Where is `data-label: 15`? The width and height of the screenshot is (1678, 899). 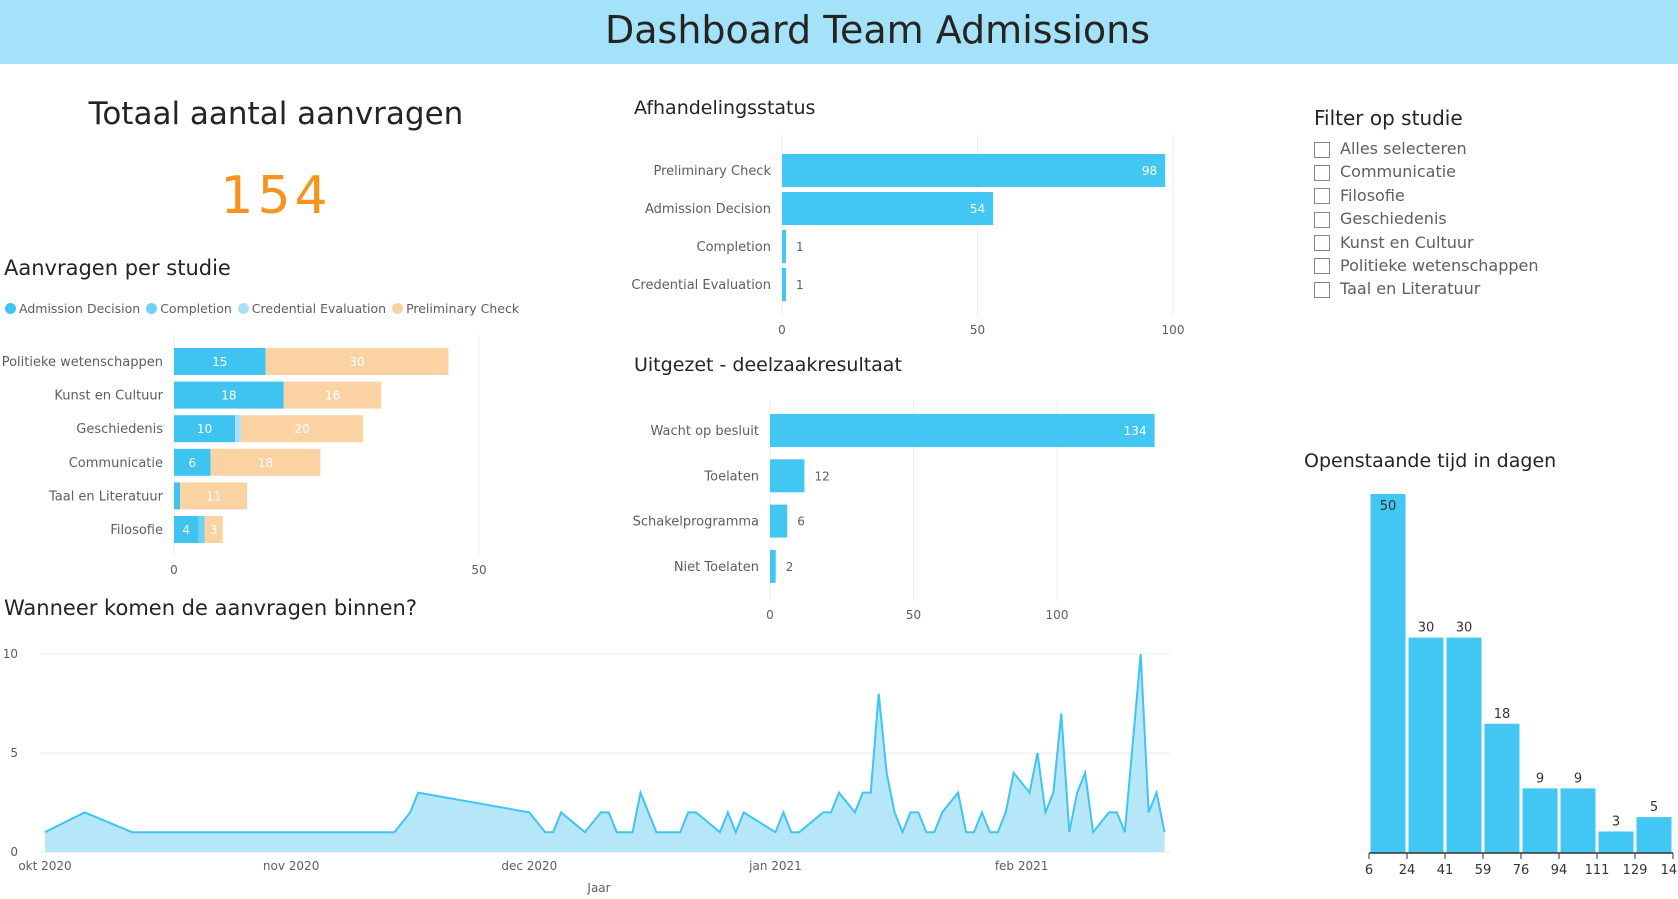
data-label: 15 is located at coordinates (219, 362).